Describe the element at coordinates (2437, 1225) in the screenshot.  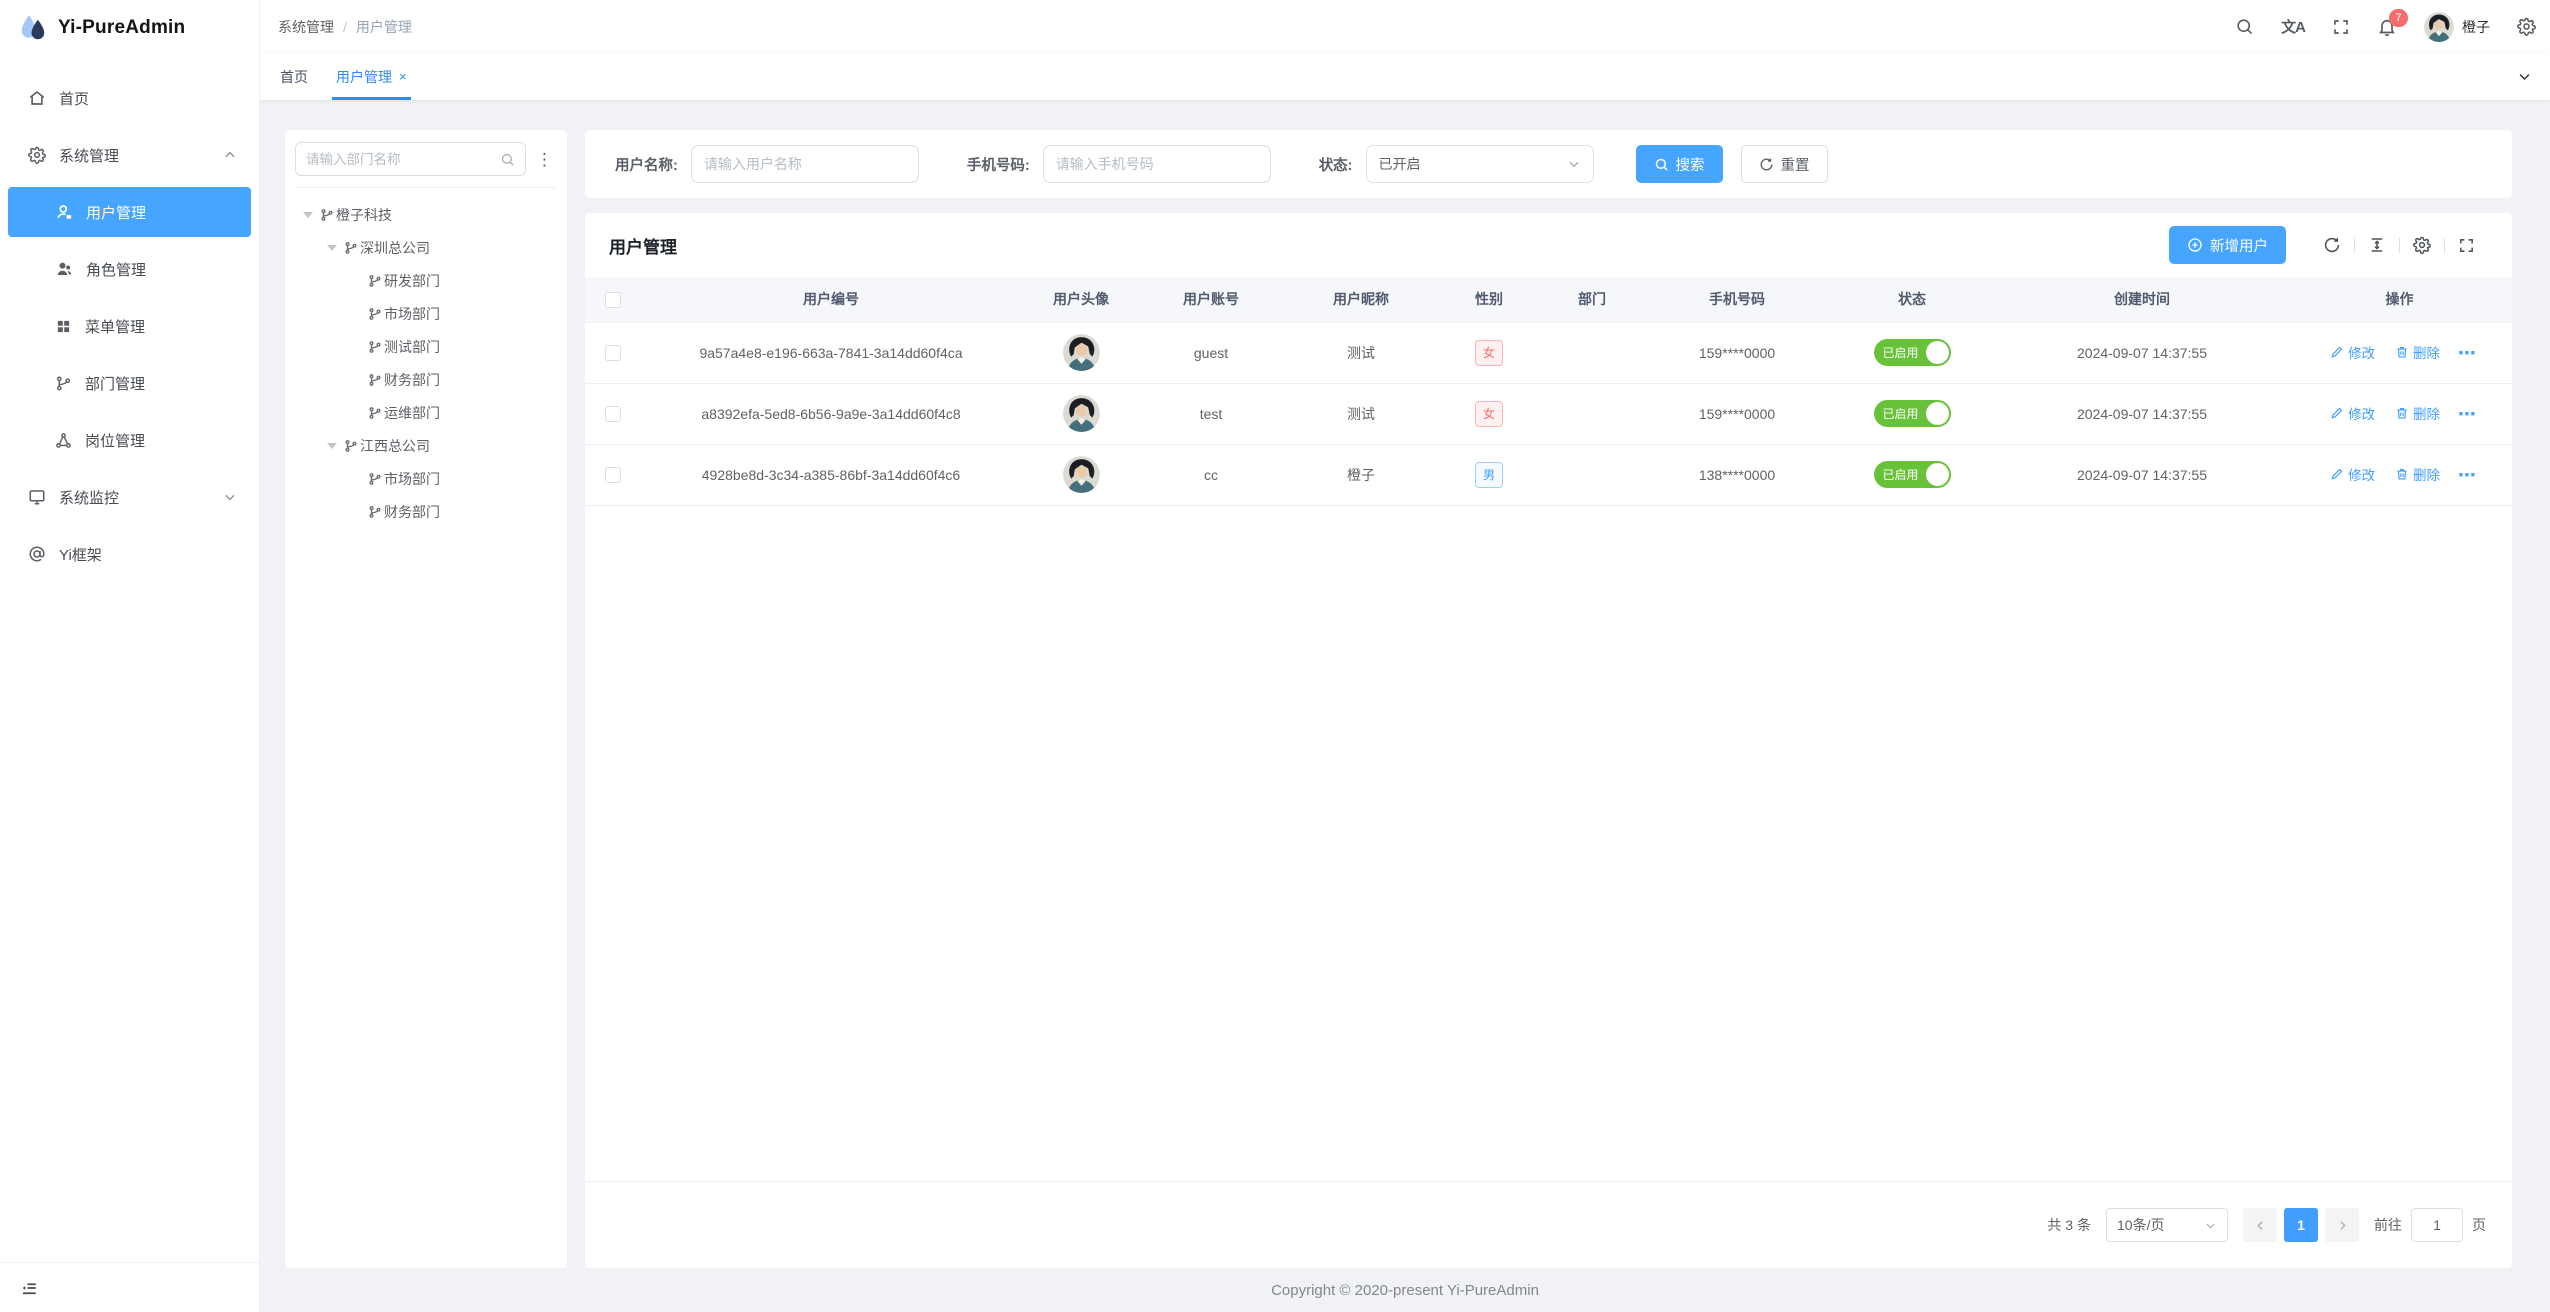
I see `goto-page-input` at that location.